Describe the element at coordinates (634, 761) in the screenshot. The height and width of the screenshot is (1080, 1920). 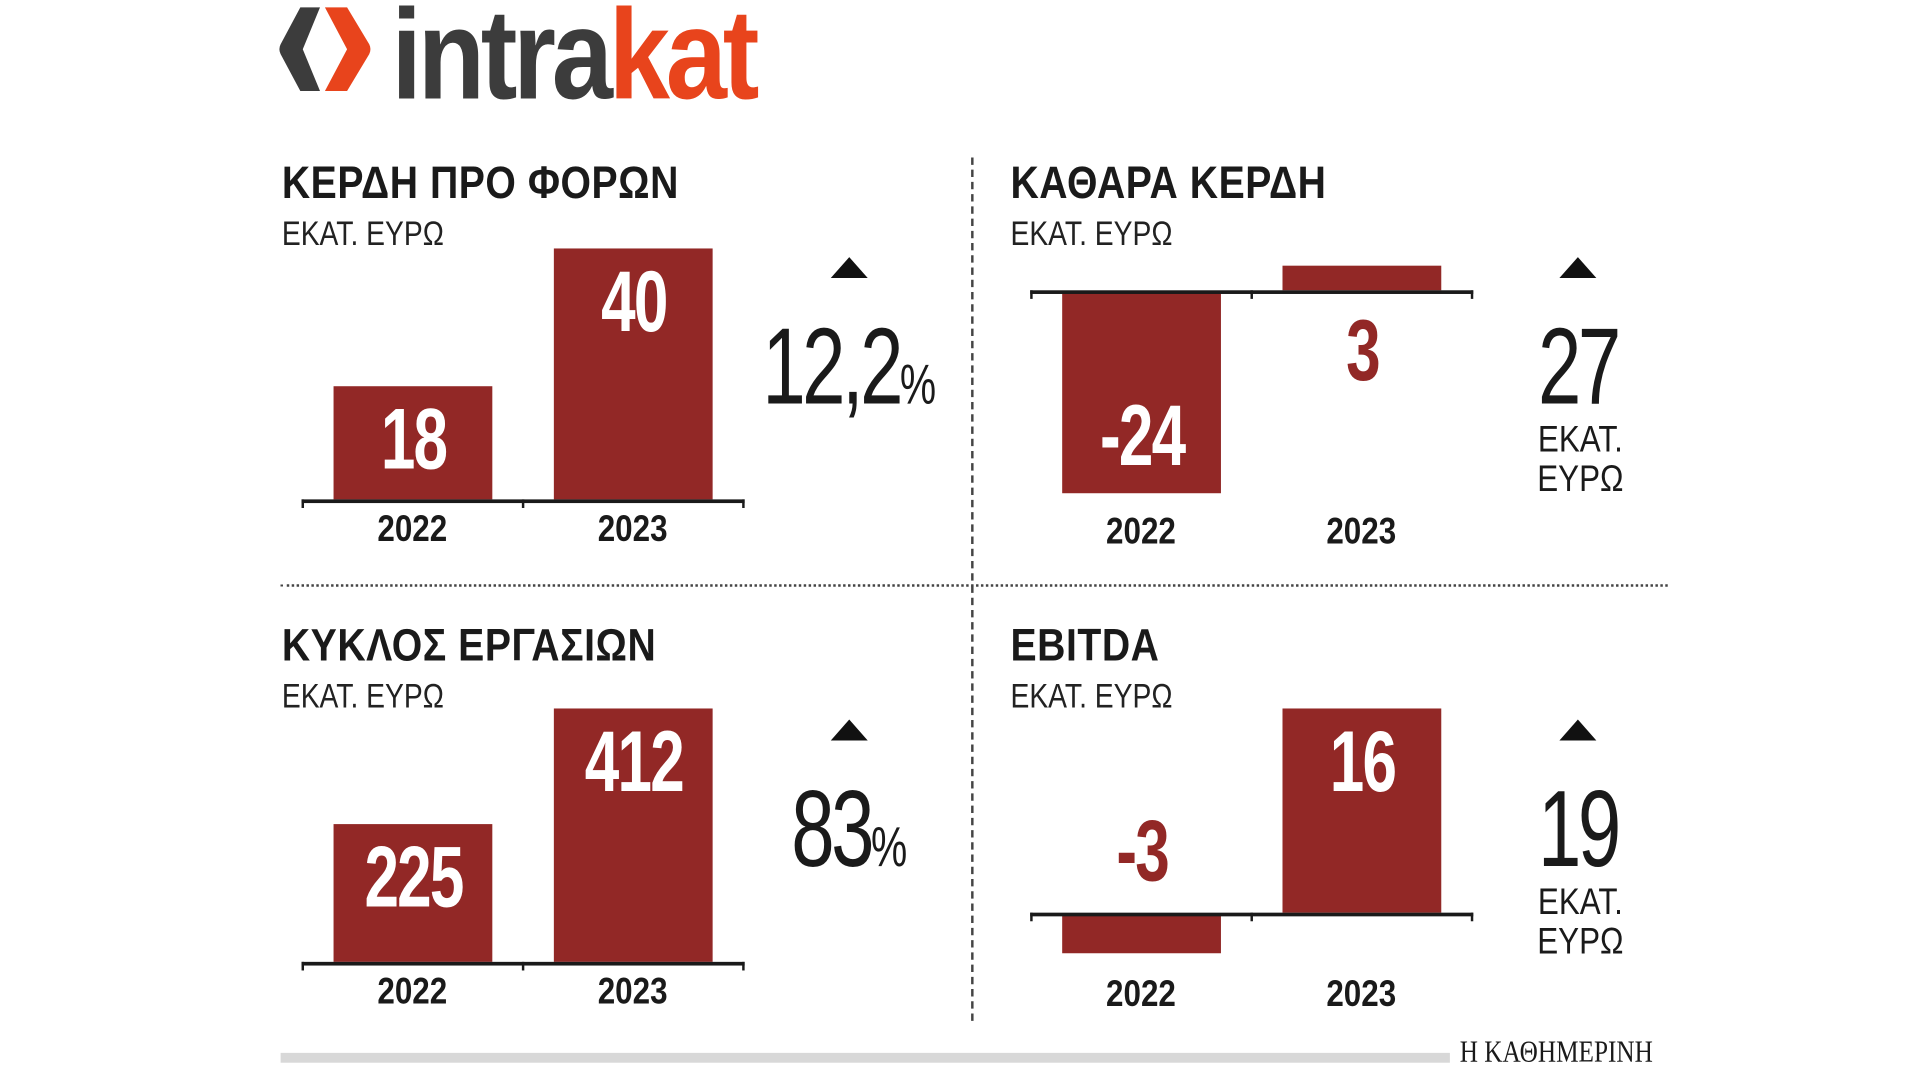
I see `data-label: 412` at that location.